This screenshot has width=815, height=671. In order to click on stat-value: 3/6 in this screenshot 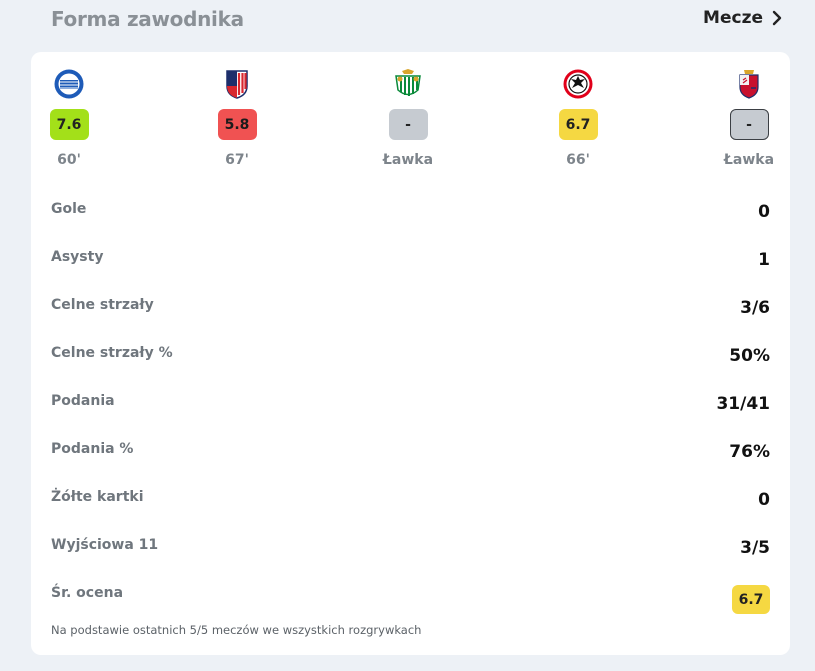, I will do `click(755, 308)`.